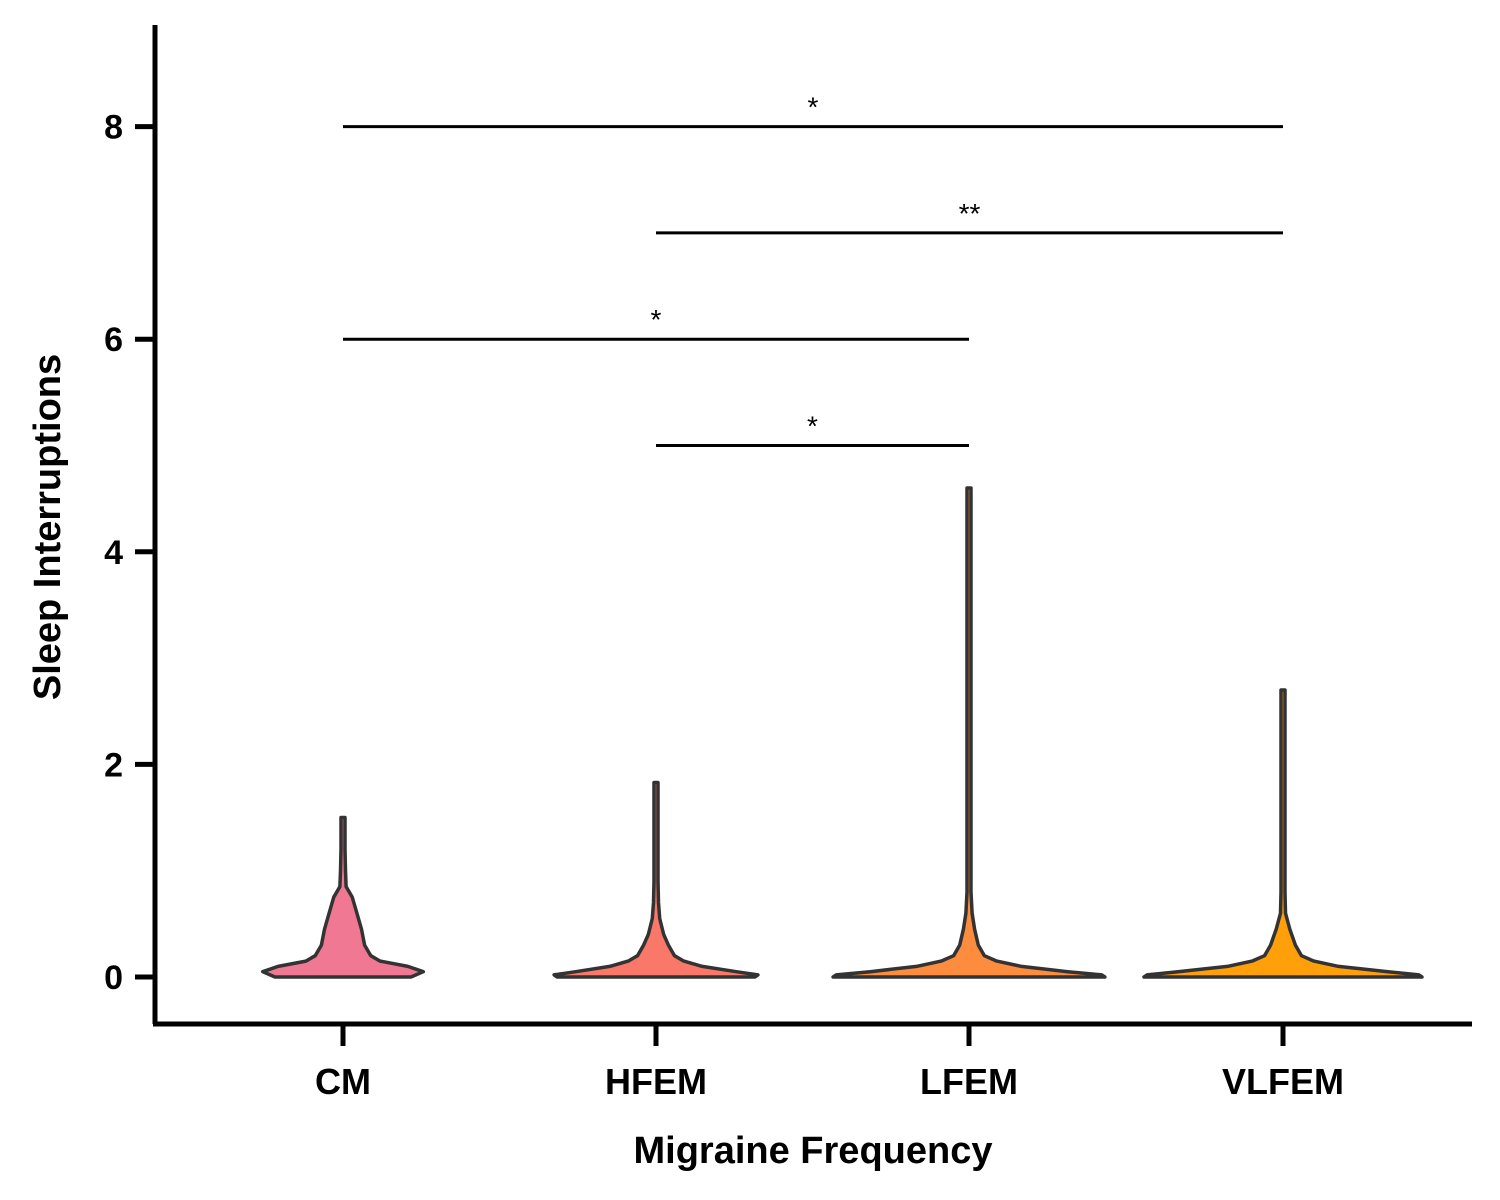  I want to click on y-tick-label-4: 4, so click(113, 553).